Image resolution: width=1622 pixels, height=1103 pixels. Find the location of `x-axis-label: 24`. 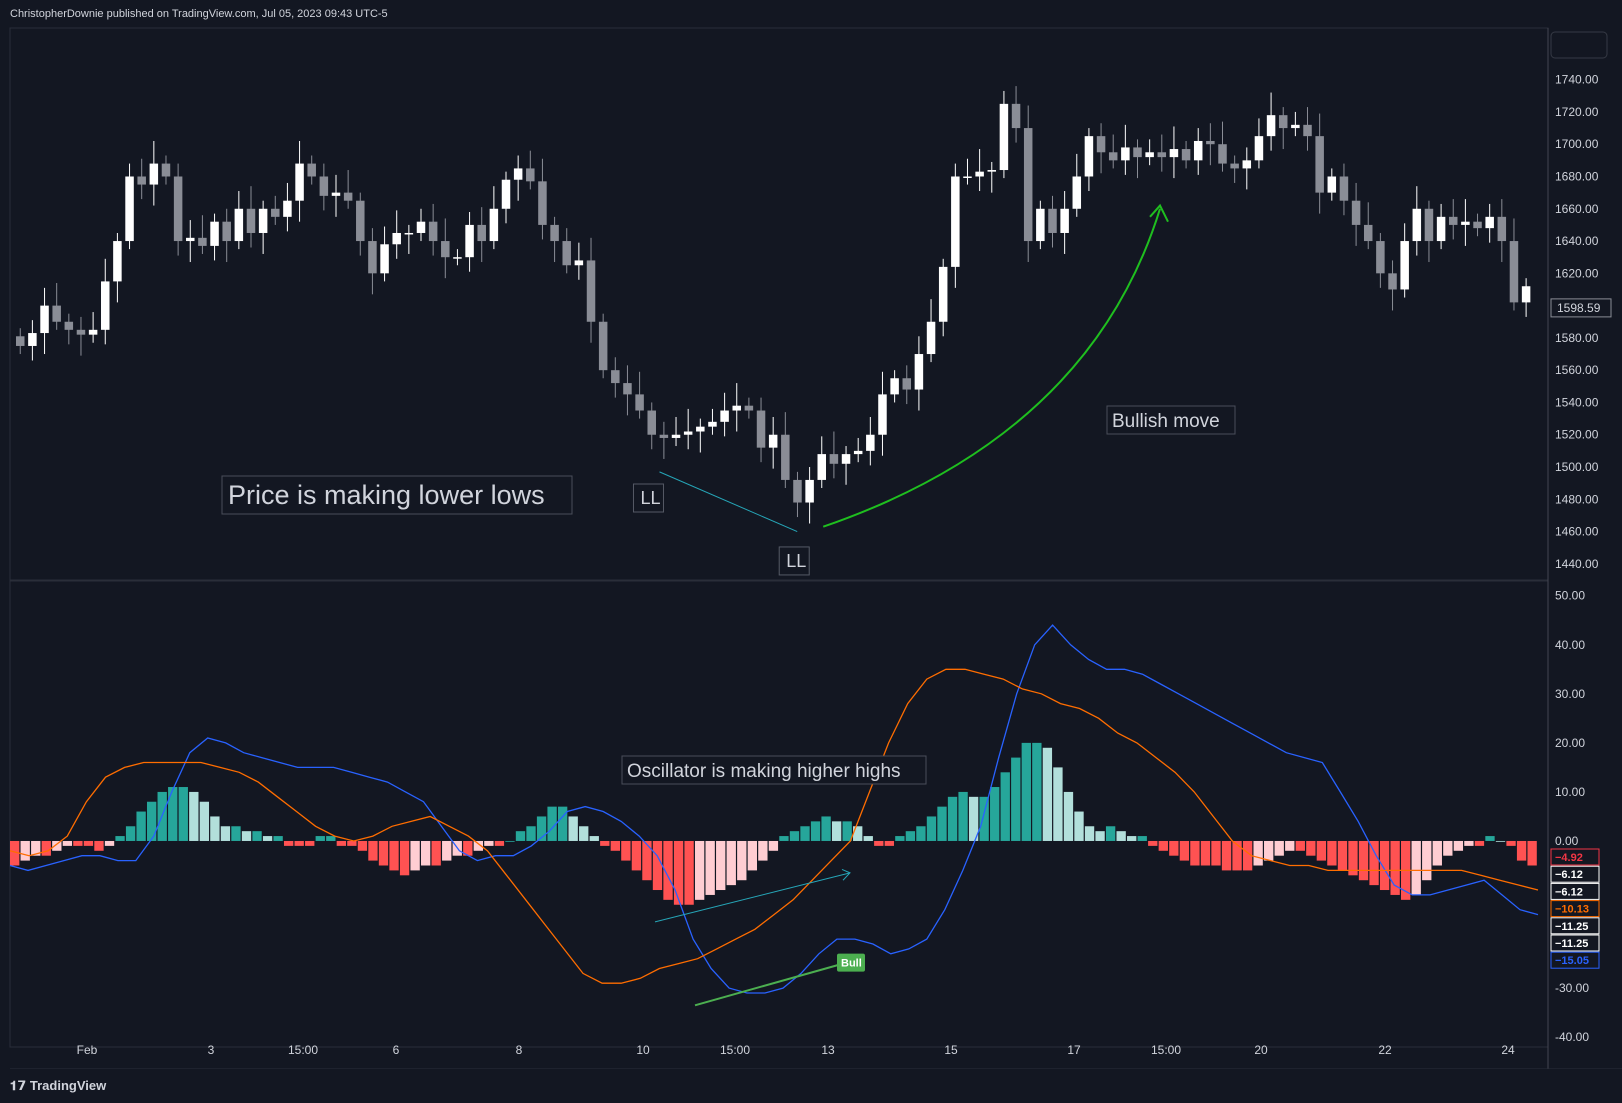

x-axis-label: 24 is located at coordinates (1508, 1050).